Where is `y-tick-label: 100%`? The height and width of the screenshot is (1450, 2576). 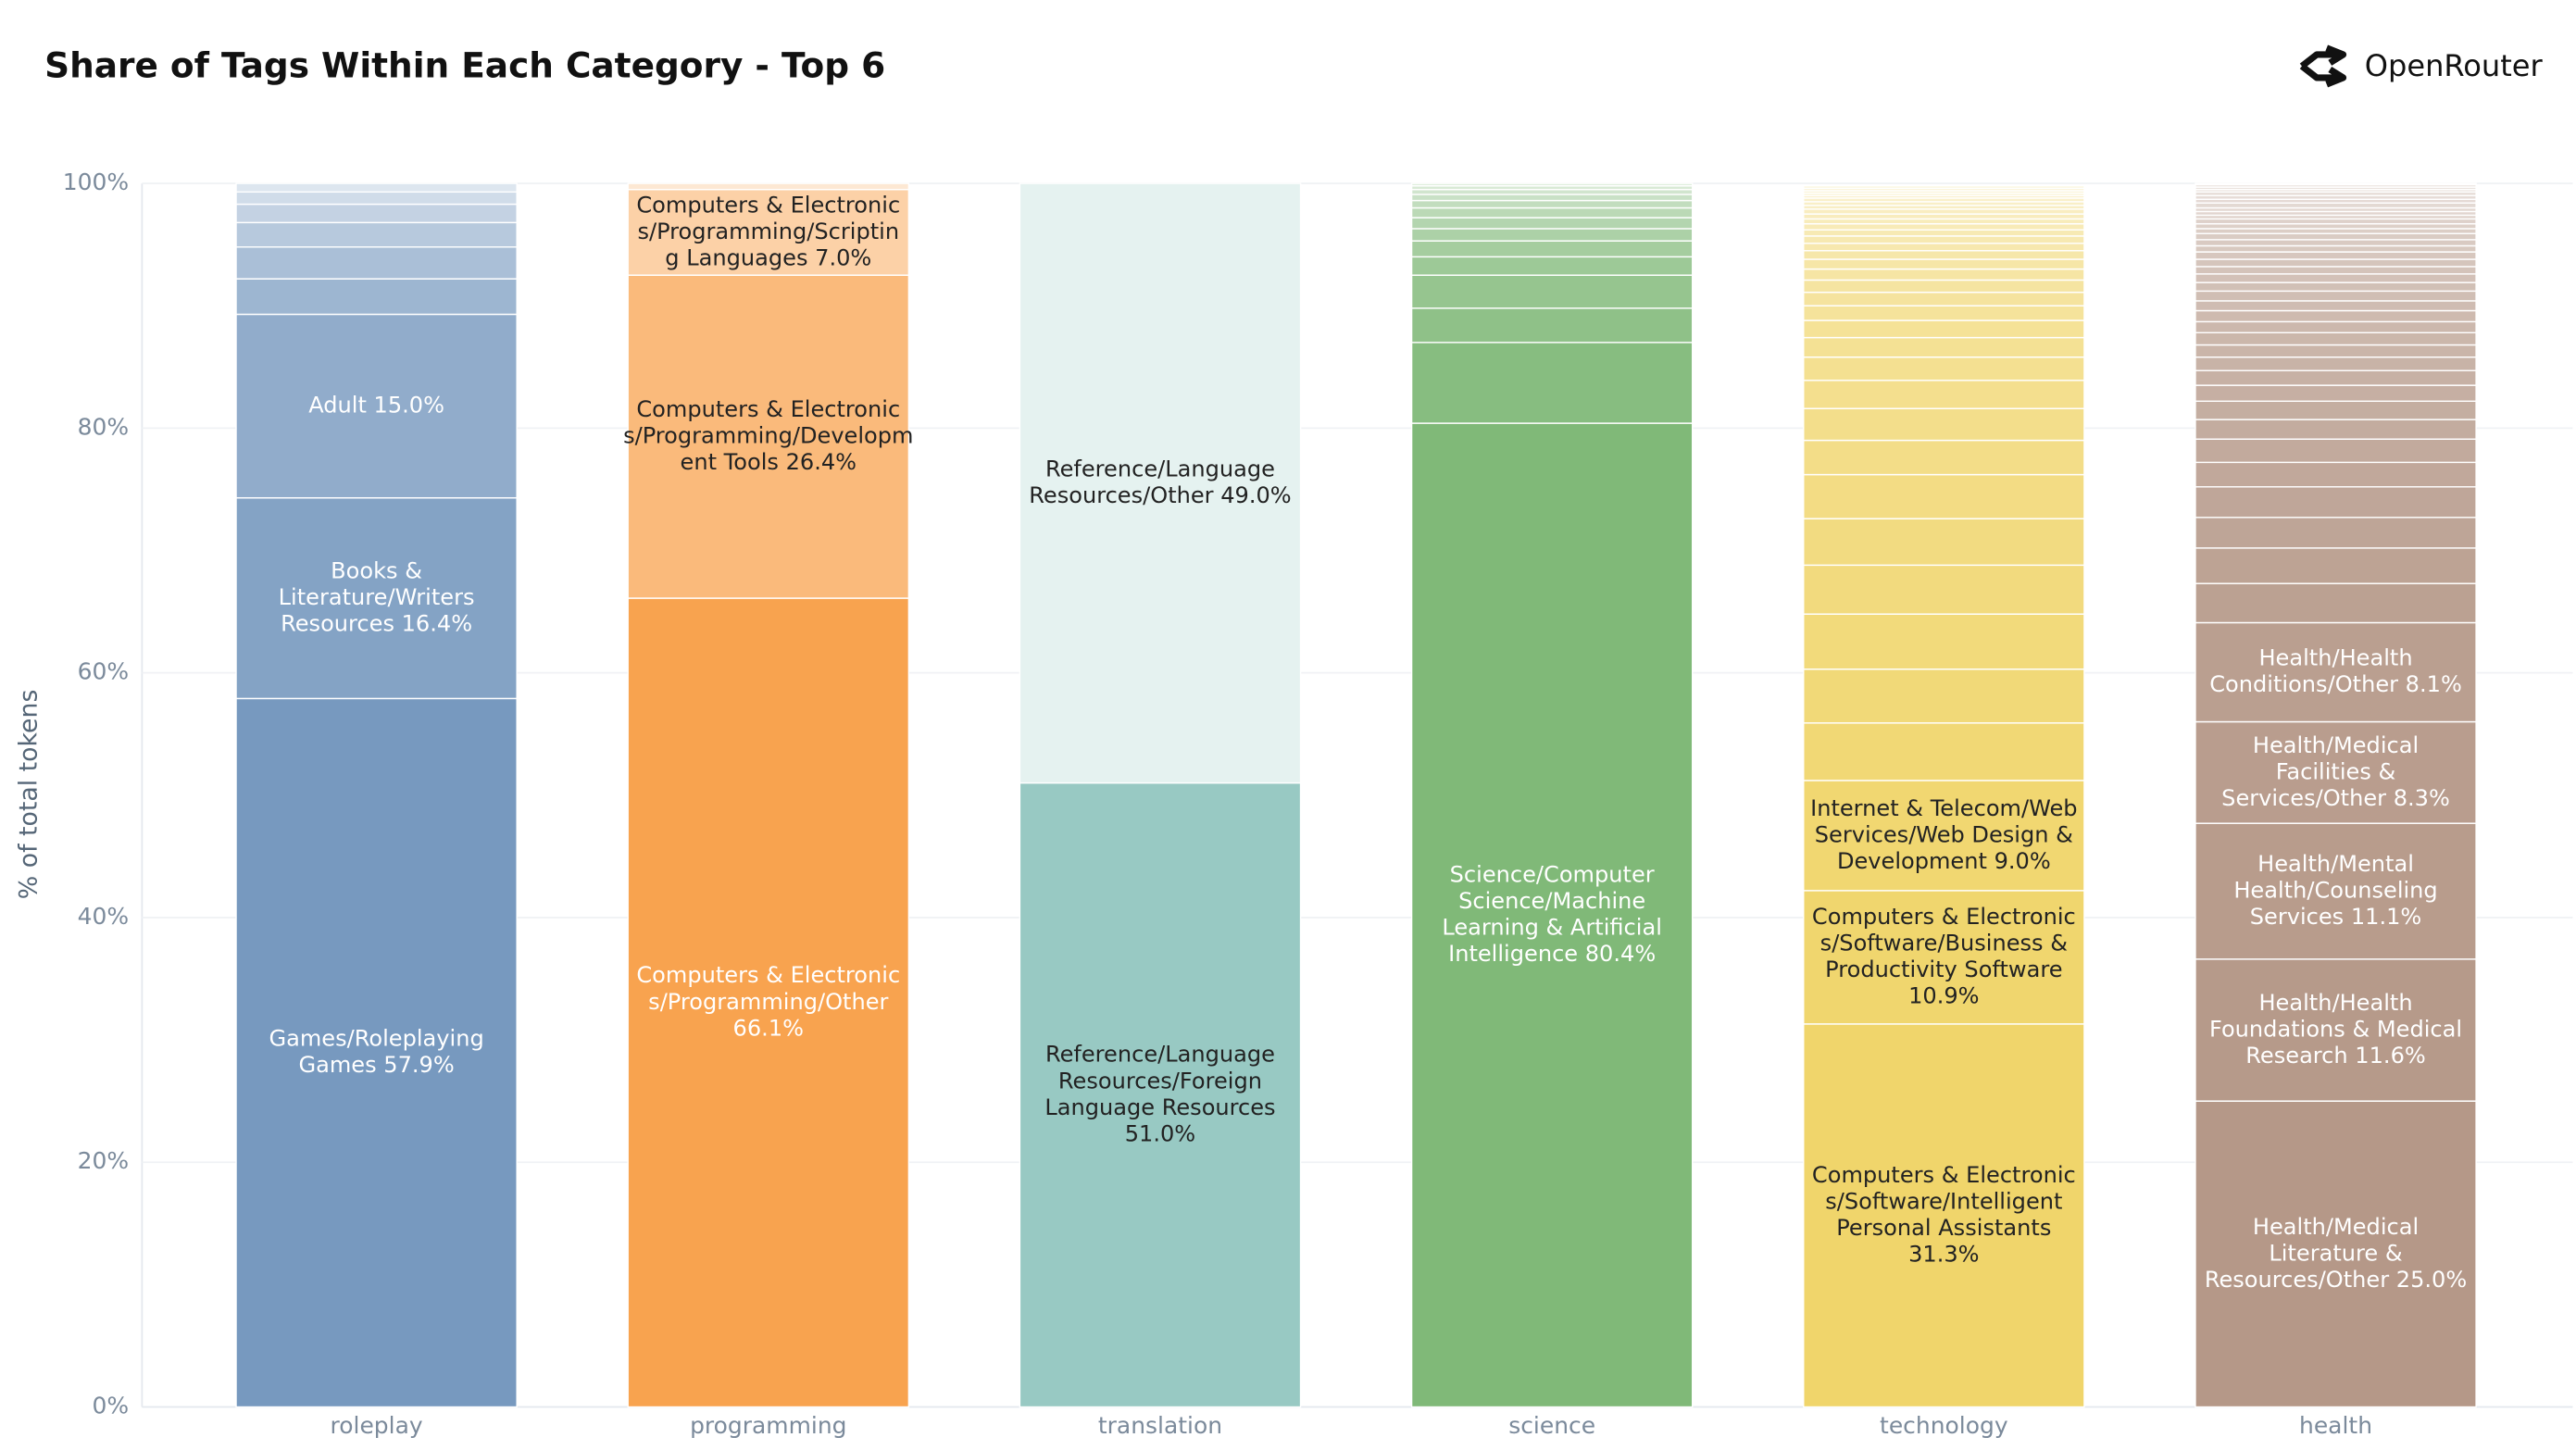
y-tick-label: 100% is located at coordinates (96, 182).